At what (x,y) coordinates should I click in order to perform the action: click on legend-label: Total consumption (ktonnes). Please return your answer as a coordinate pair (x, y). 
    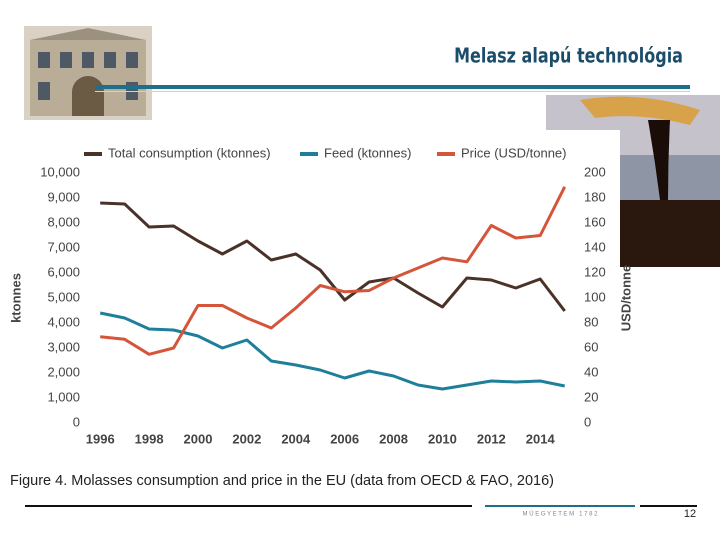
    Looking at the image, I should click on (189, 152).